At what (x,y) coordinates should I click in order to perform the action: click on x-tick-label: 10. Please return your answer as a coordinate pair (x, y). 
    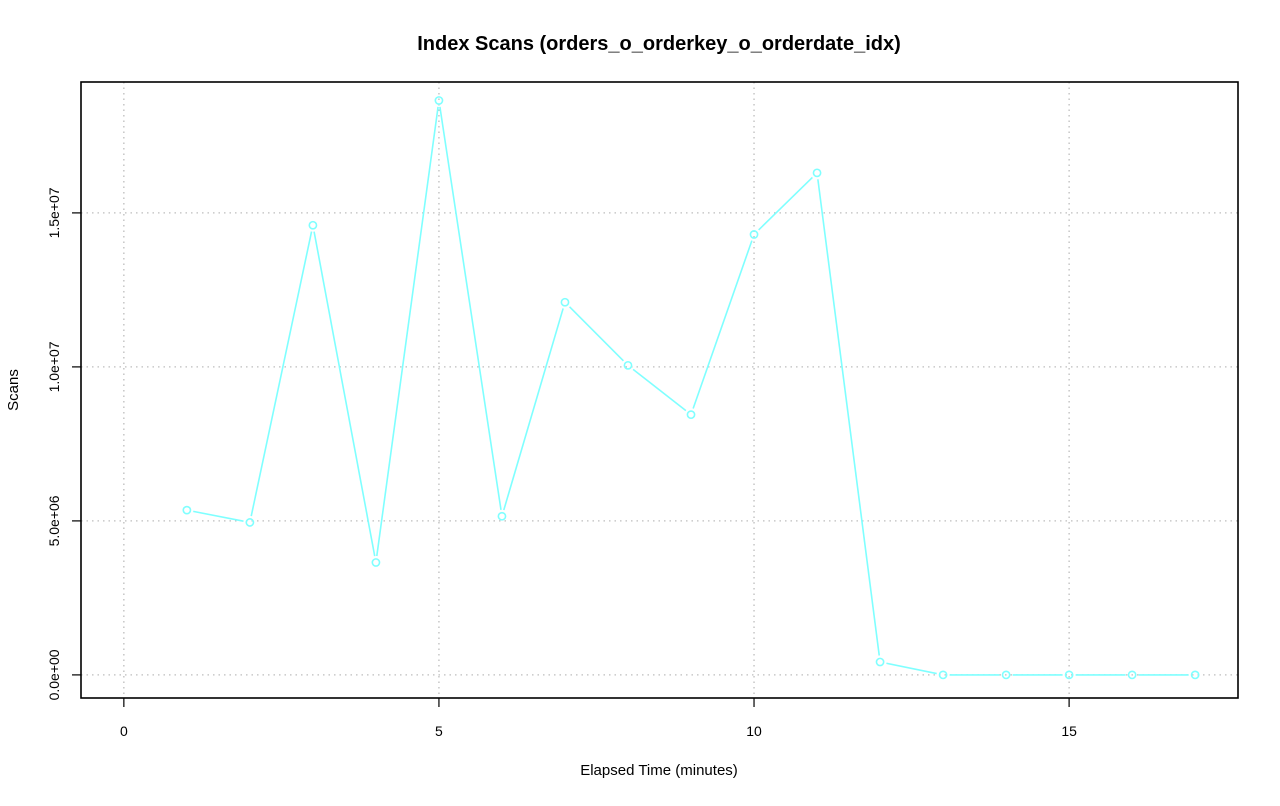
    Looking at the image, I should click on (754, 731).